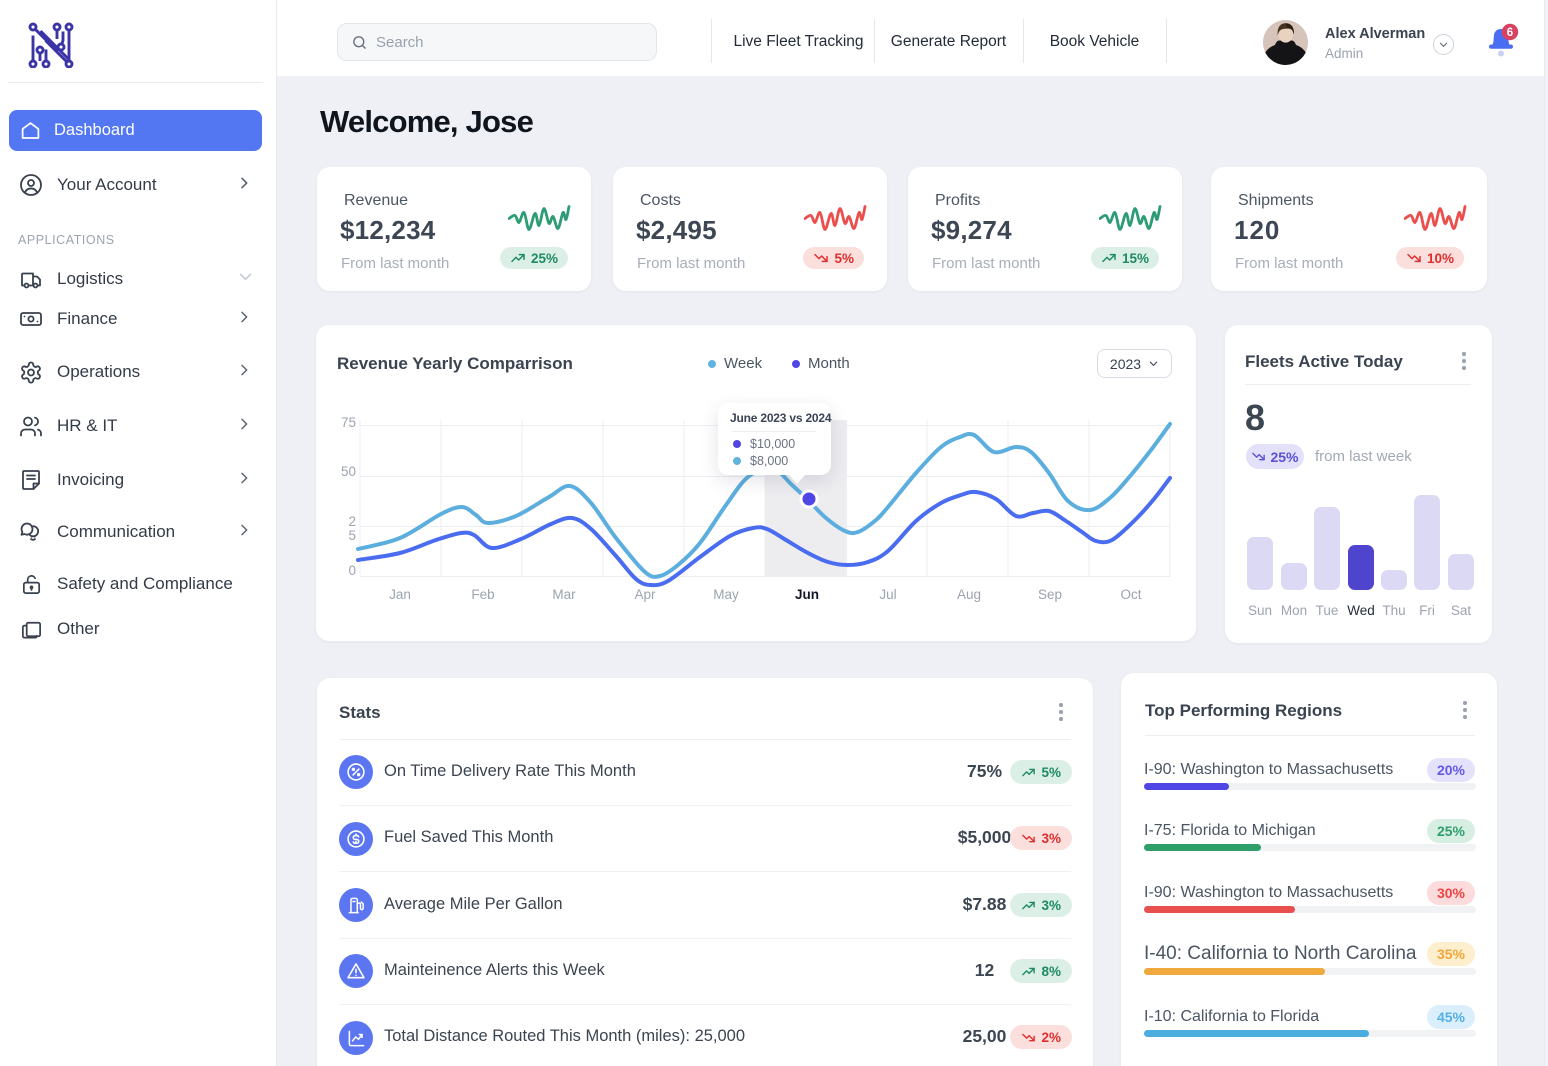 This screenshot has height=1066, width=1548. Describe the element at coordinates (352, 535) in the screenshot. I see `svg-text: 5` at that location.